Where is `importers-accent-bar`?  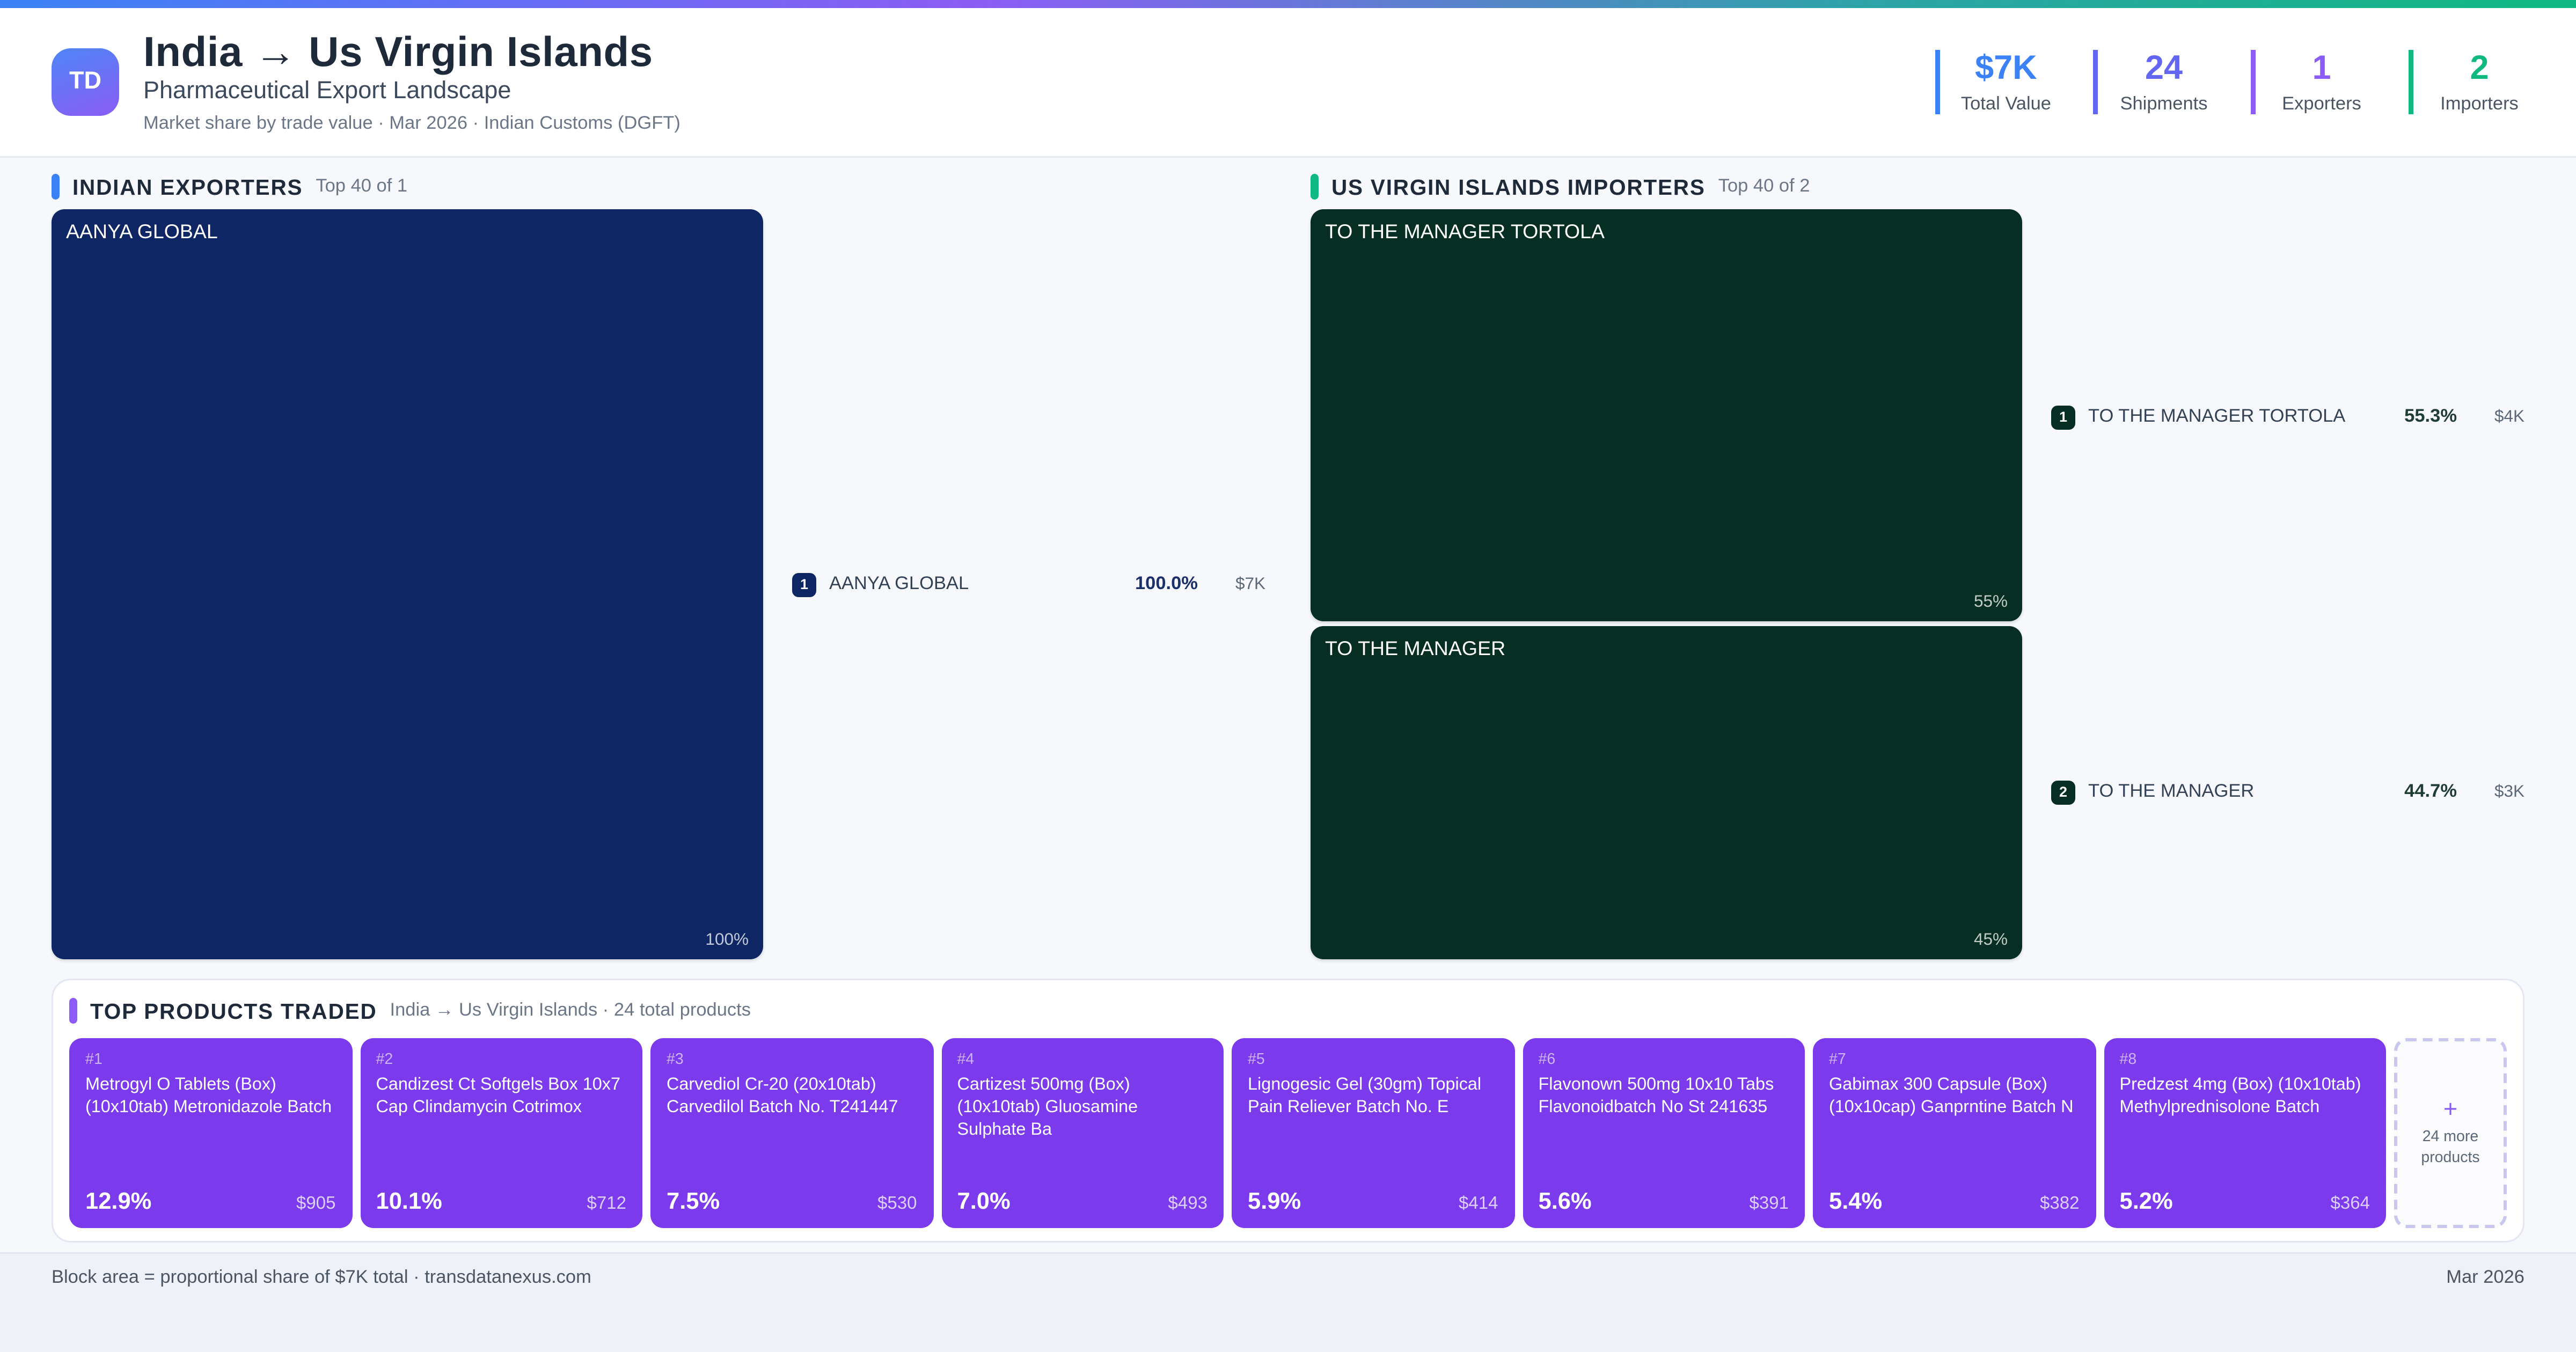 importers-accent-bar is located at coordinates (1315, 187).